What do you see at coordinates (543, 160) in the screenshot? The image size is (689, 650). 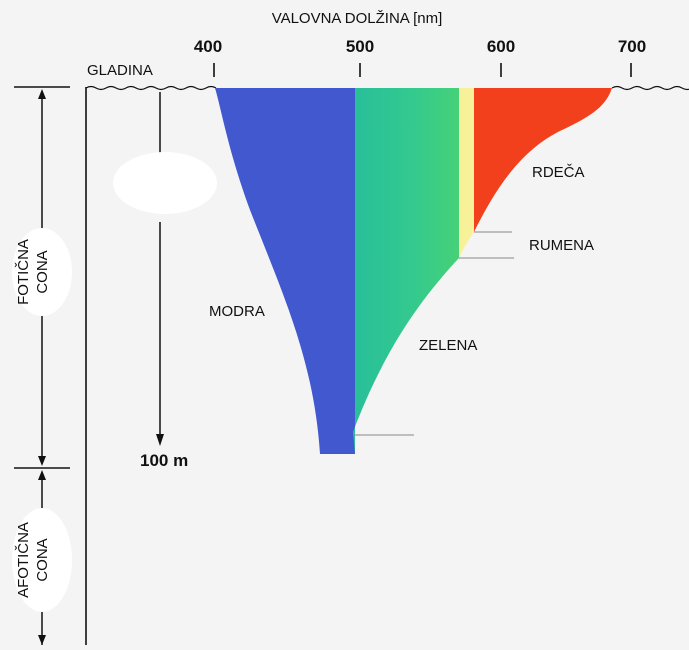 I see `band-red` at bounding box center [543, 160].